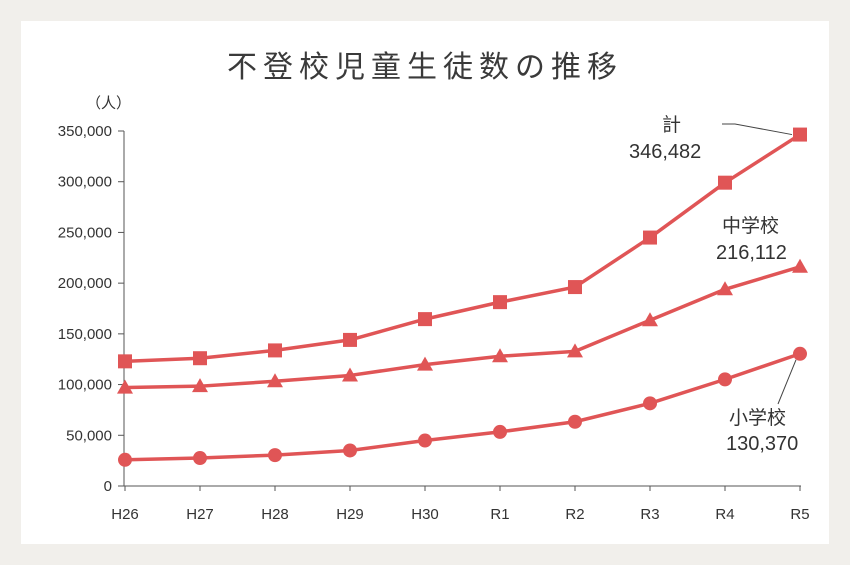  What do you see at coordinates (85, 182) in the screenshot?
I see `y-tick-label: 300,000` at bounding box center [85, 182].